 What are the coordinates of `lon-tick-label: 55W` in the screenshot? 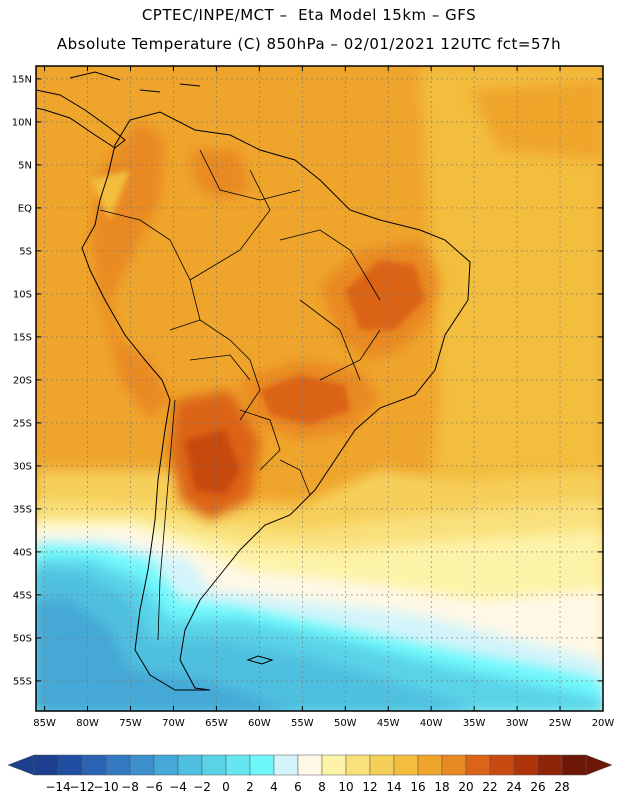 It's located at (302, 723).